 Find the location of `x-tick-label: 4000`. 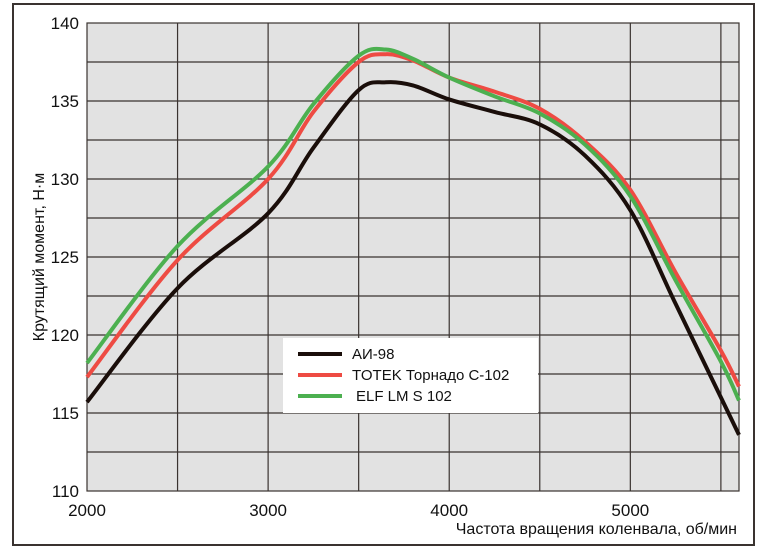

x-tick-label: 4000 is located at coordinates (449, 510).